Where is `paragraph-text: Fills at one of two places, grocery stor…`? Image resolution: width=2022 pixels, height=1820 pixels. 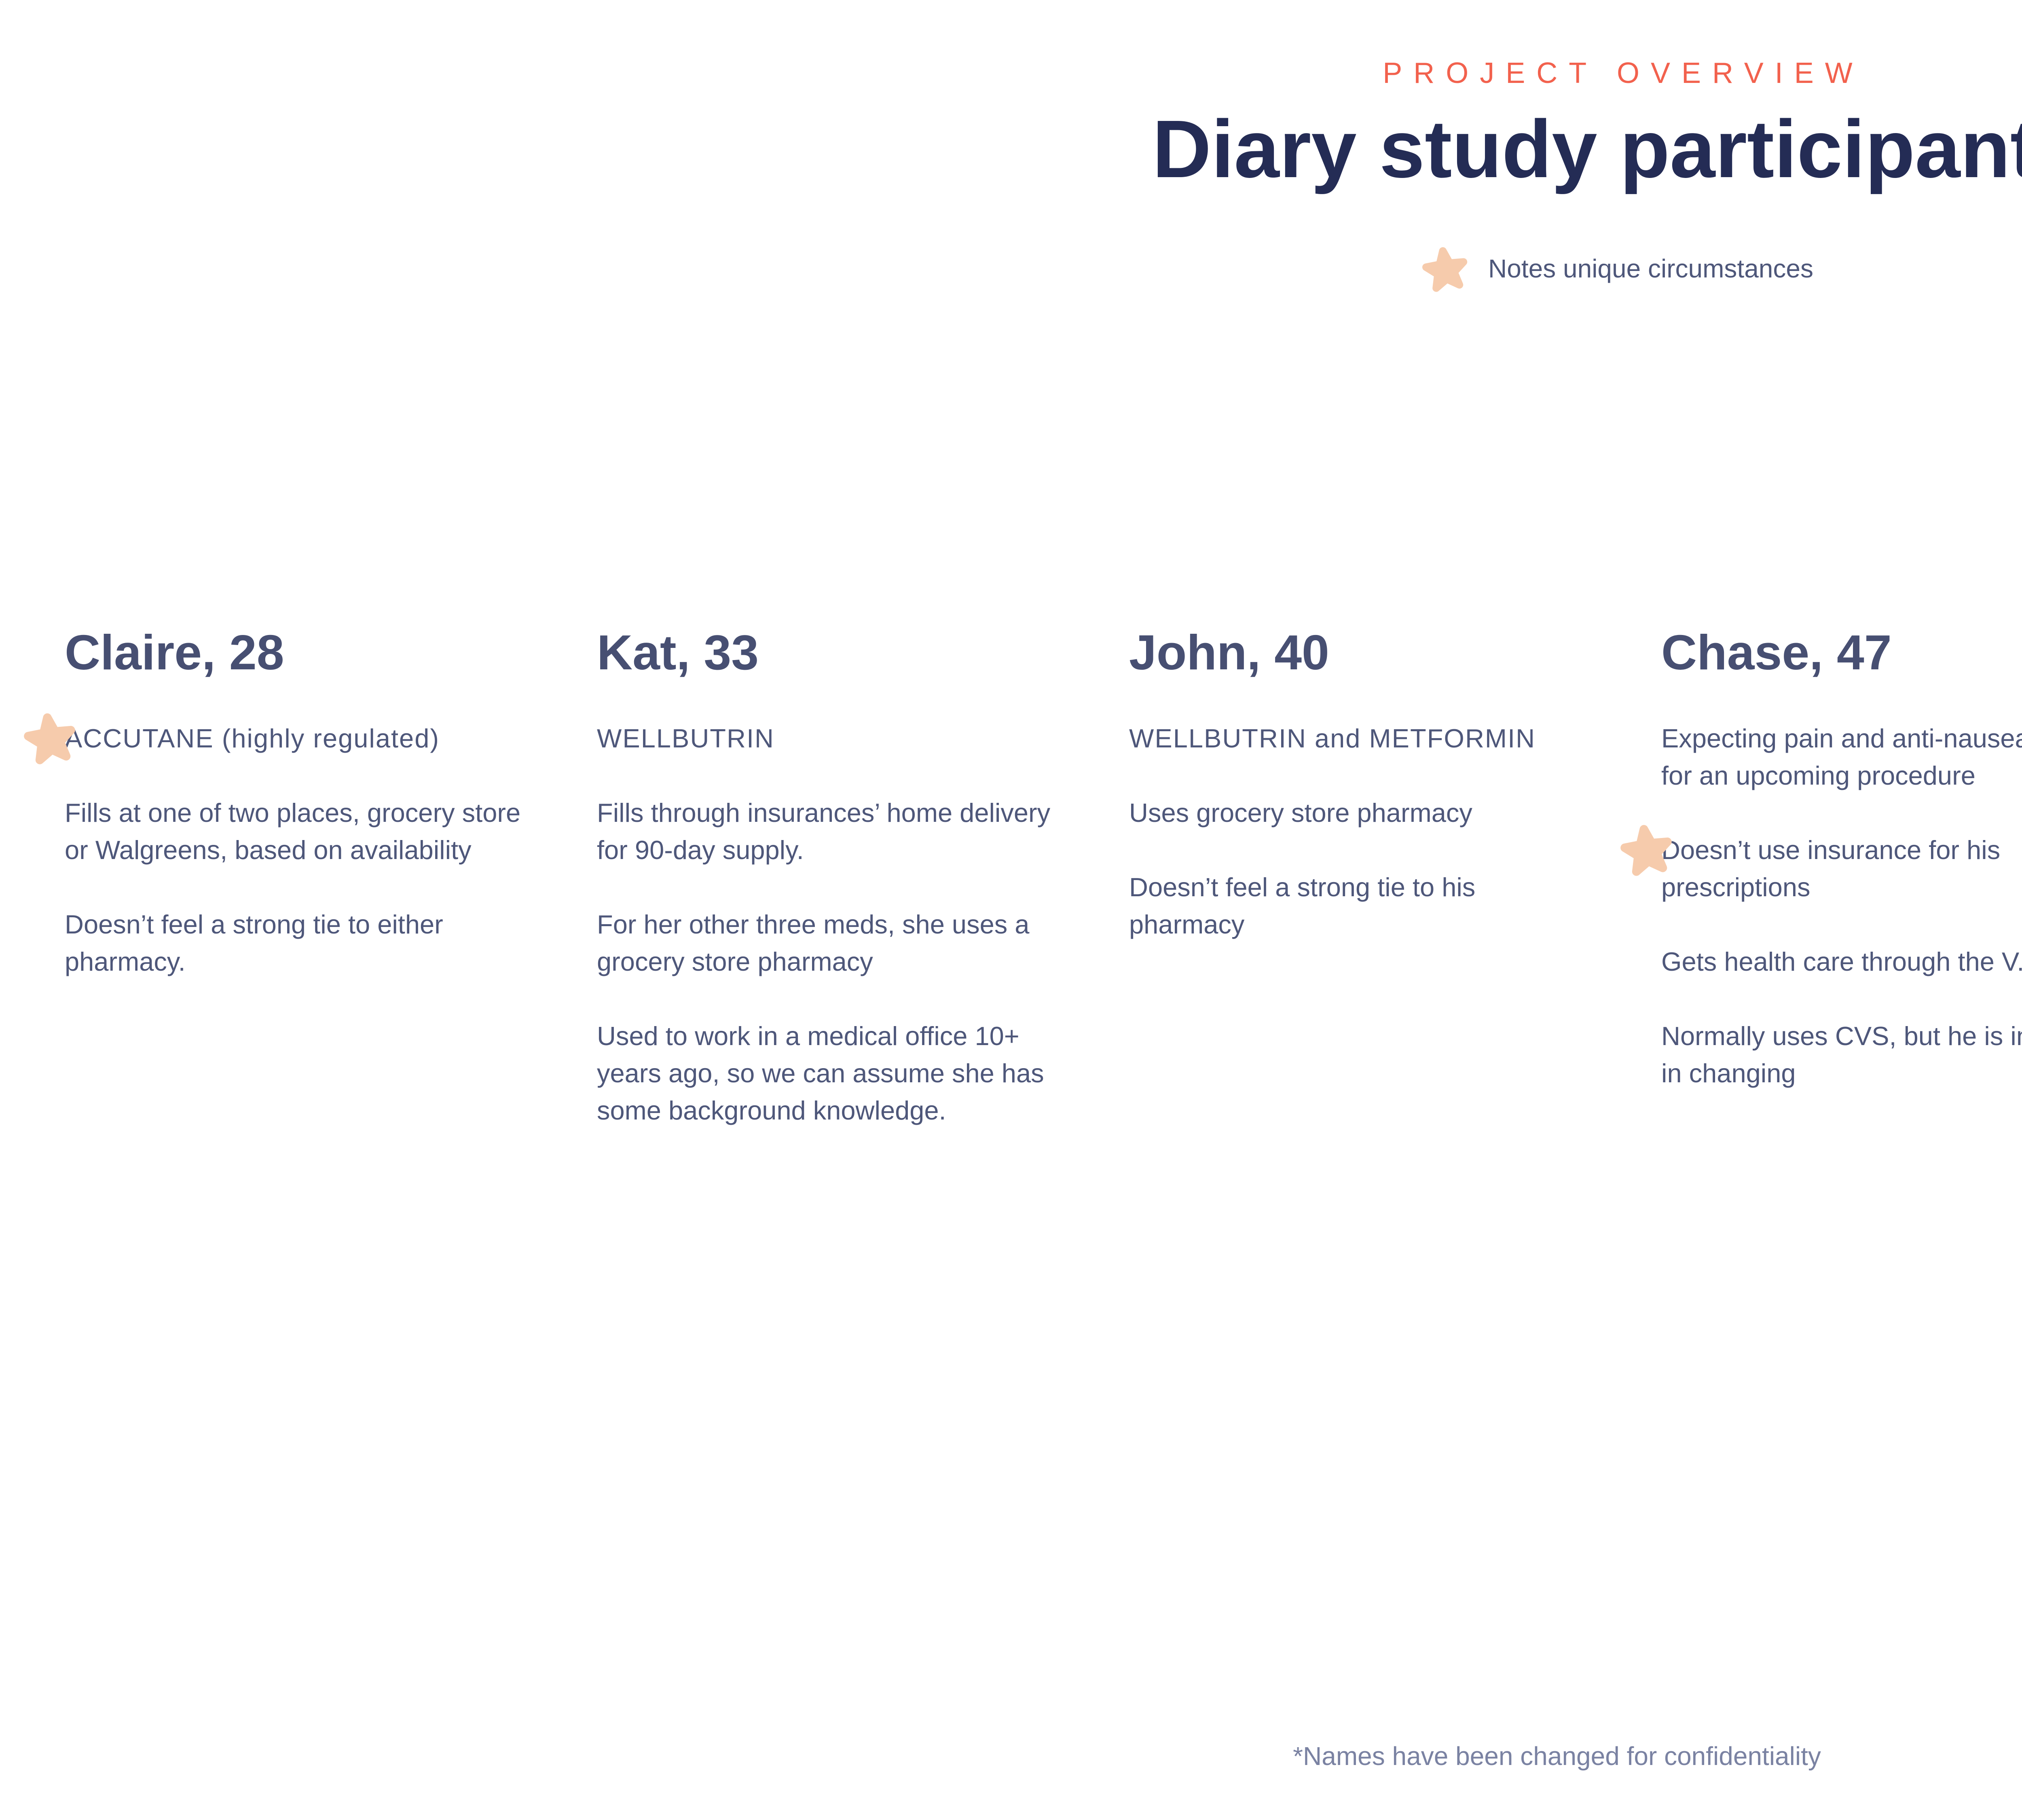
paragraph-text: Fills at one of two places, grocery stor… is located at coordinates (293, 831).